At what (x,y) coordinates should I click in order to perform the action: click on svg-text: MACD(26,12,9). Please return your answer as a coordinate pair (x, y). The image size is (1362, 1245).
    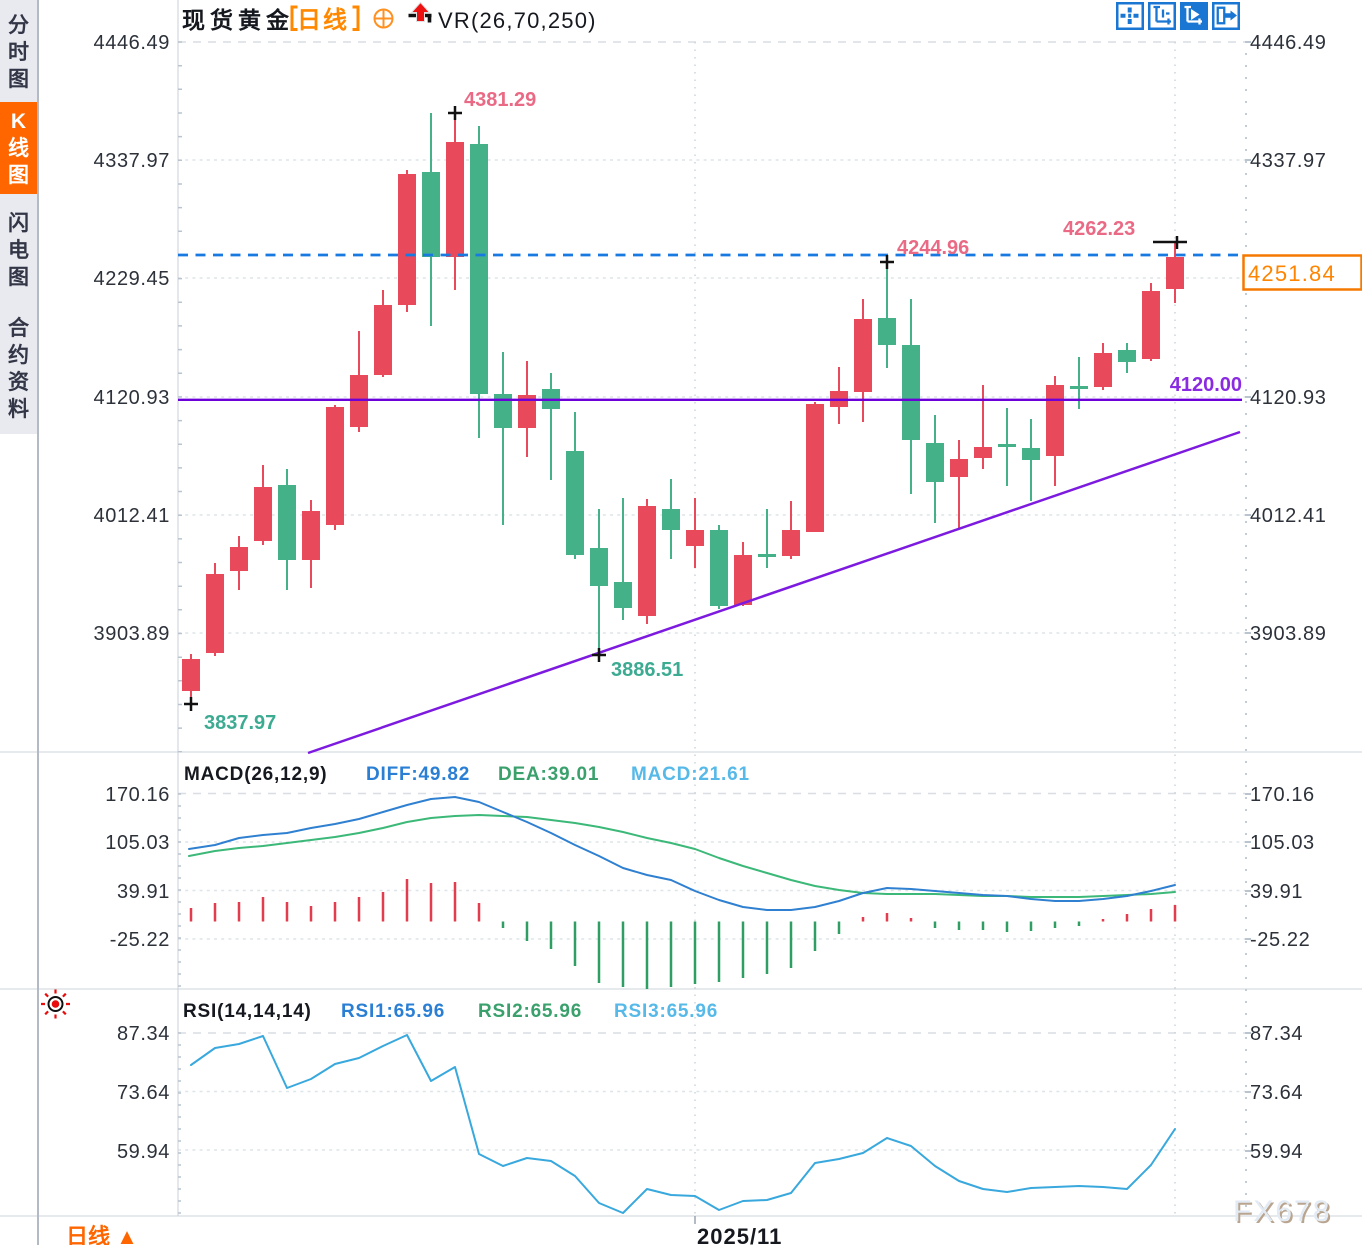
    Looking at the image, I should click on (255, 774).